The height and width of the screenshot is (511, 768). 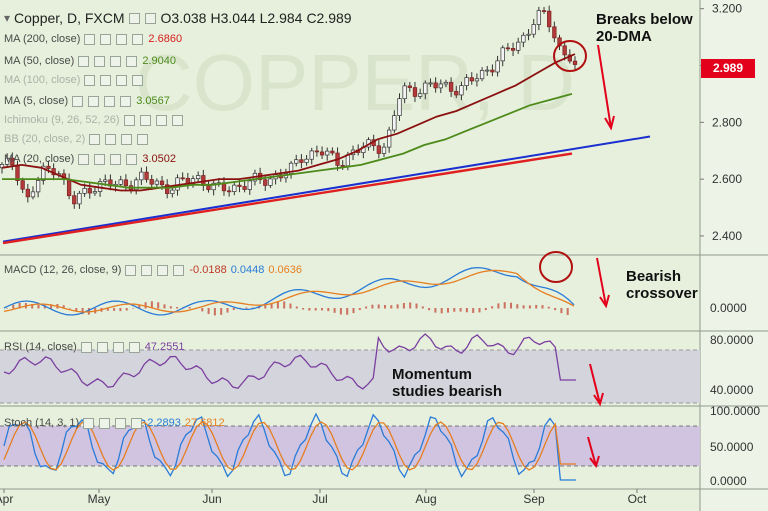 I want to click on arrow-head-price, so click(x=609, y=123).